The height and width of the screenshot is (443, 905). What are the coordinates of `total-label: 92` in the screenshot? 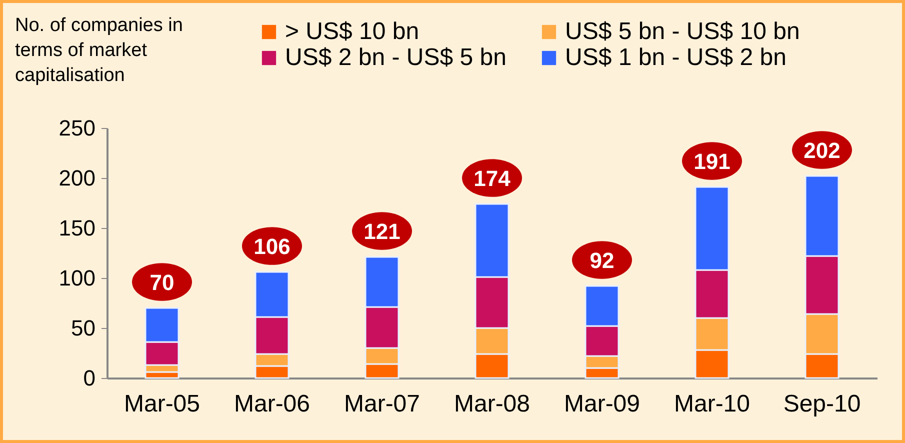 It's located at (602, 260).